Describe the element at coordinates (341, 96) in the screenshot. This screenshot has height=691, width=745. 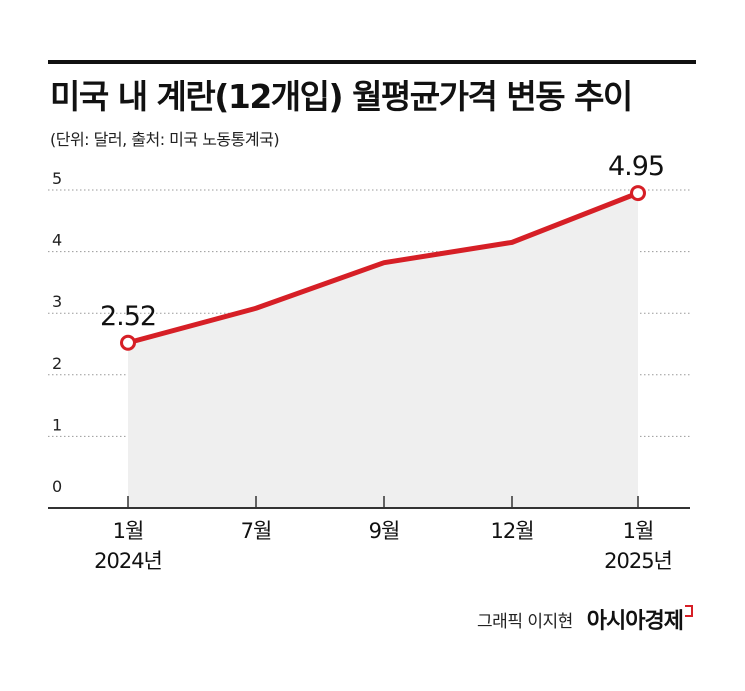
I see `chart-title: 미국 내 계란(12개입) 월평균가격 변동 추이` at that location.